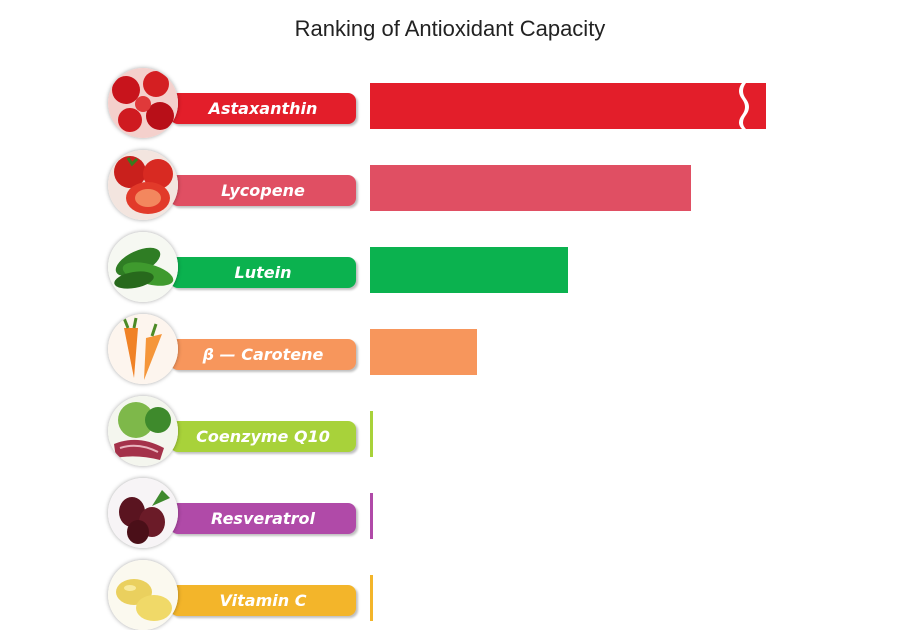 Image resolution: width=900 pixels, height=630 pixels. What do you see at coordinates (263, 518) in the screenshot?
I see `category-label: Resveratrol` at bounding box center [263, 518].